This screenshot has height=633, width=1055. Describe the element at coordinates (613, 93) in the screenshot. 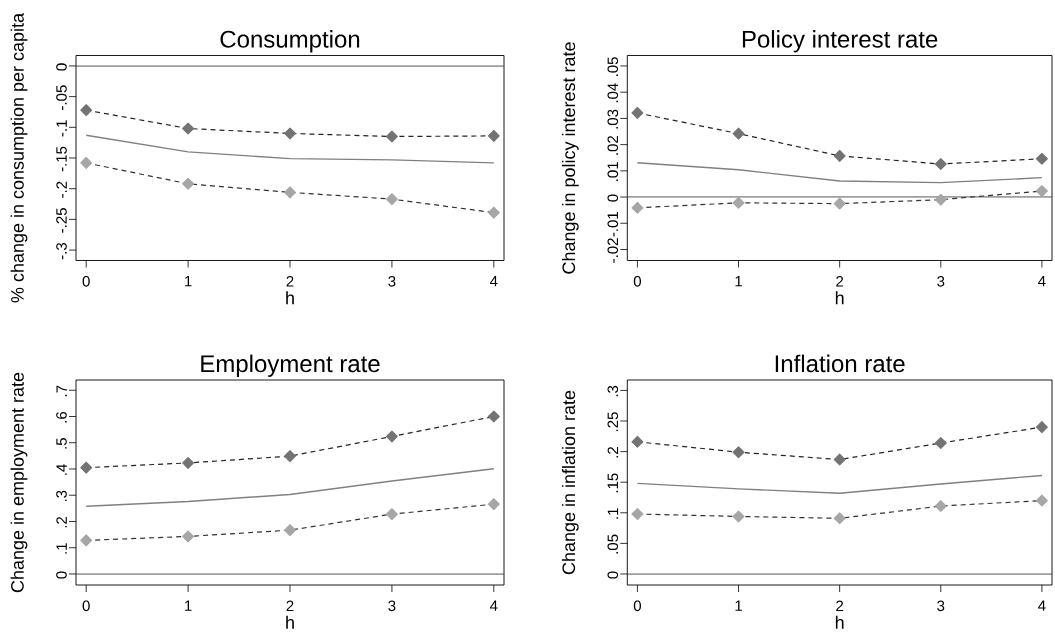

I see `y-tick-label: .04` at that location.